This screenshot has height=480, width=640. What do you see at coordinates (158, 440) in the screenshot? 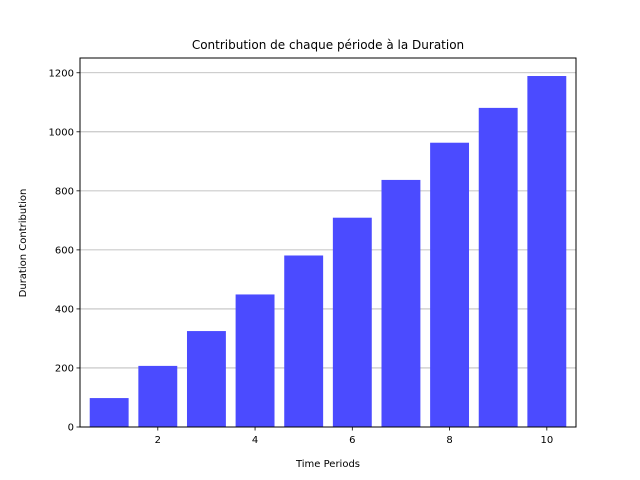
I see `x-tick-label: 2` at bounding box center [158, 440].